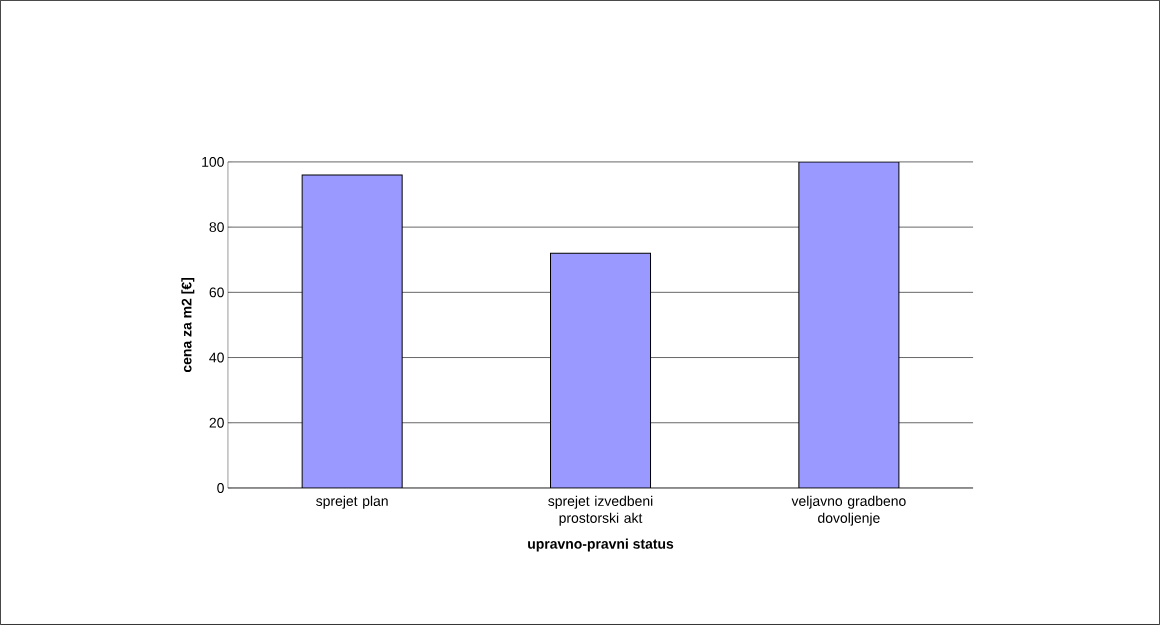 This screenshot has width=1160, height=625. Describe the element at coordinates (216, 227) in the screenshot. I see `y-tick-label: 80` at that location.